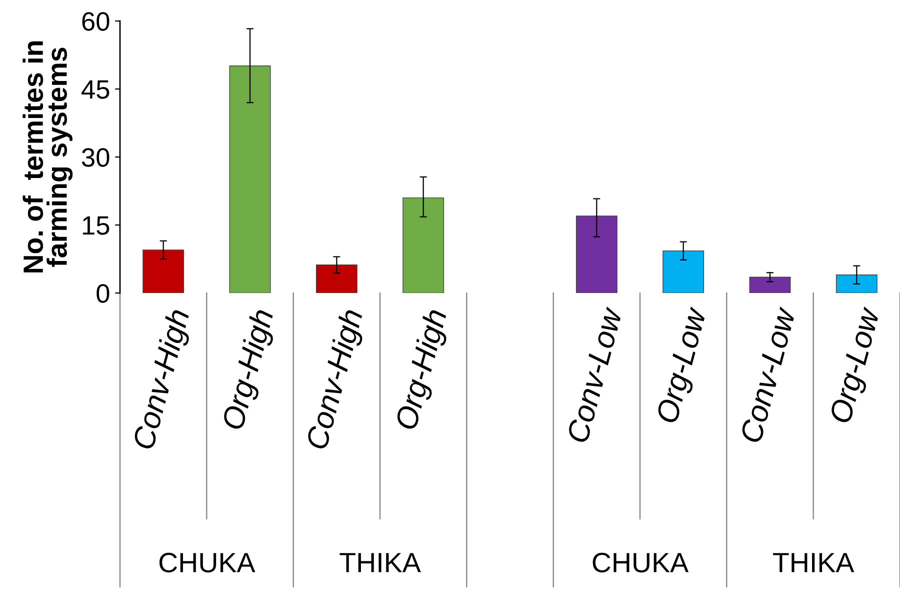 The height and width of the screenshot is (590, 900). What do you see at coordinates (96, 225) in the screenshot?
I see `y-tick-label: 15` at bounding box center [96, 225].